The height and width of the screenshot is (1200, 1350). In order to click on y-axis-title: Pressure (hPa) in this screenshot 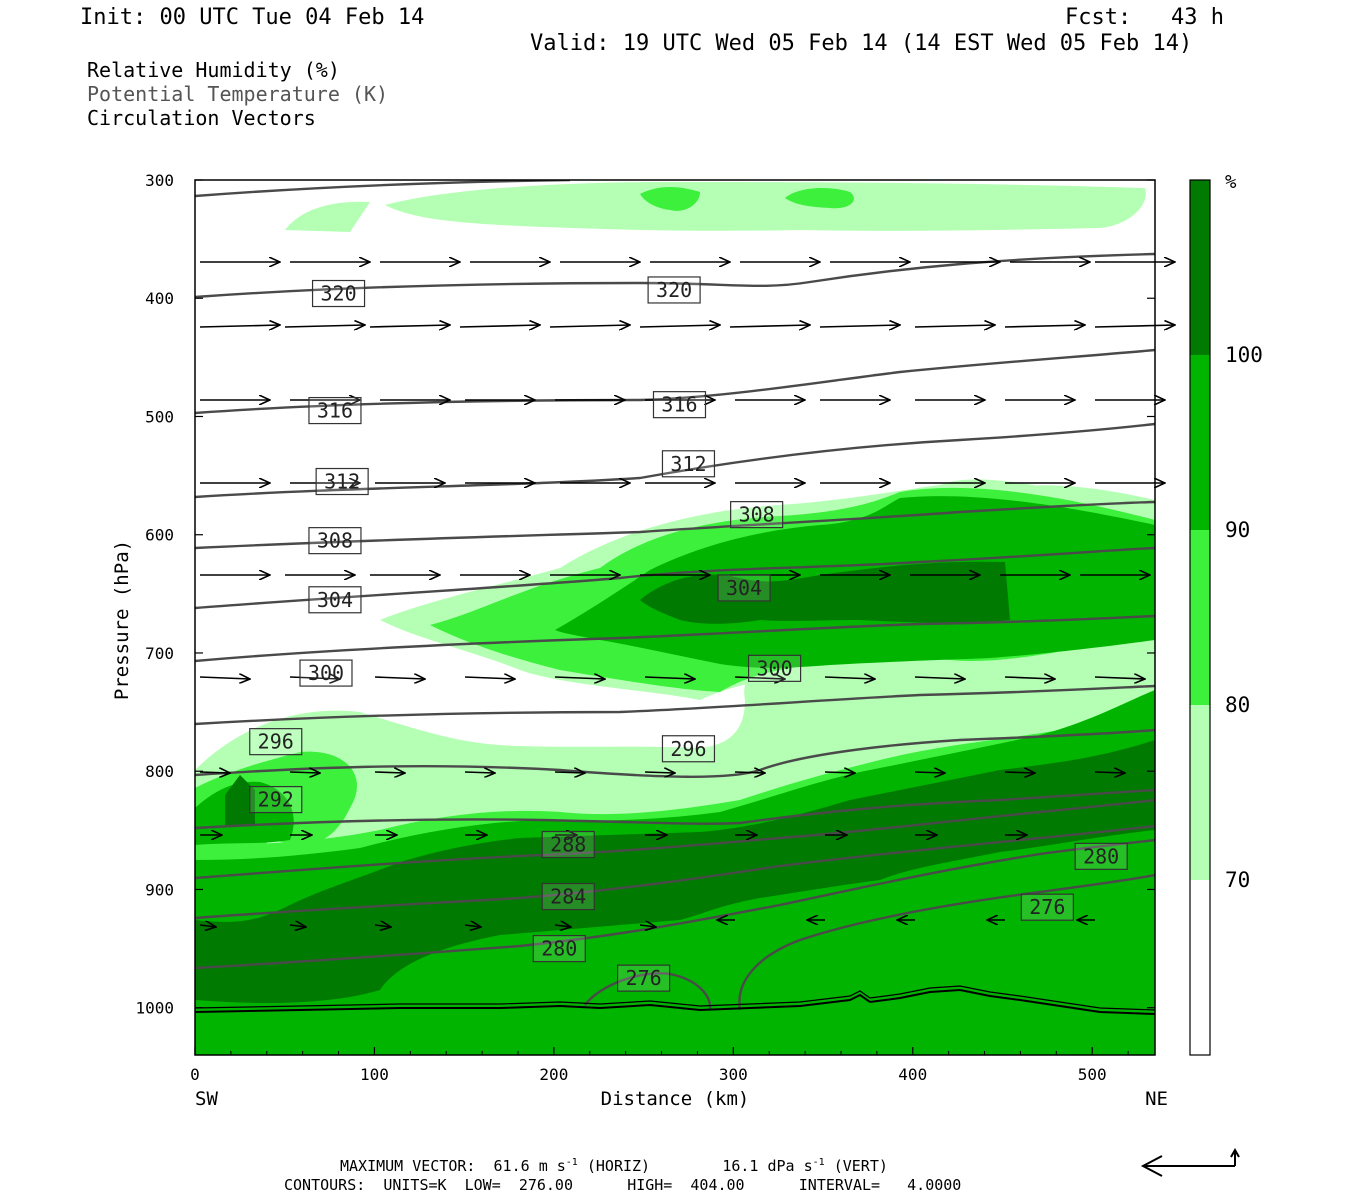, I will do `click(122, 620)`.